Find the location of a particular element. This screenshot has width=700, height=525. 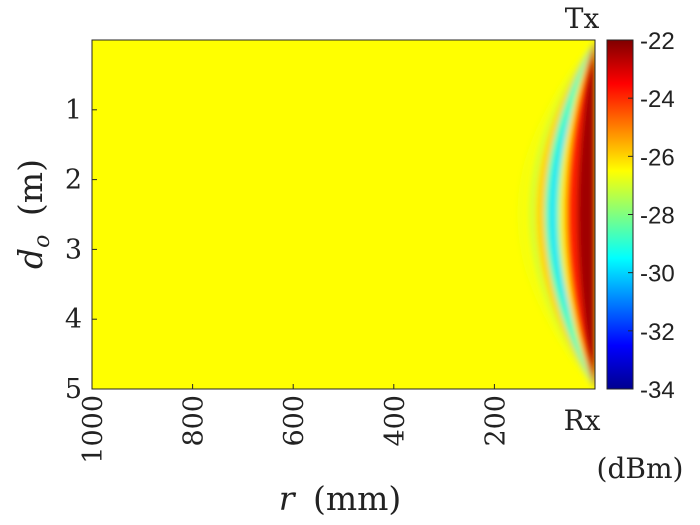

band-minimum-core is located at coordinates (572, 215).